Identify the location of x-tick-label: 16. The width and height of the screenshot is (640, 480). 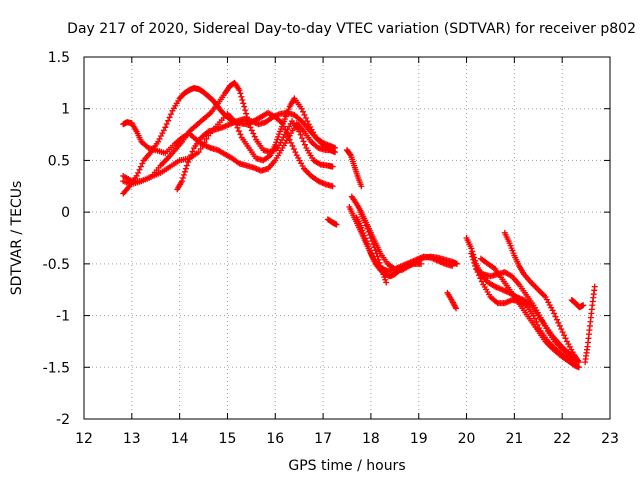
(275, 439).